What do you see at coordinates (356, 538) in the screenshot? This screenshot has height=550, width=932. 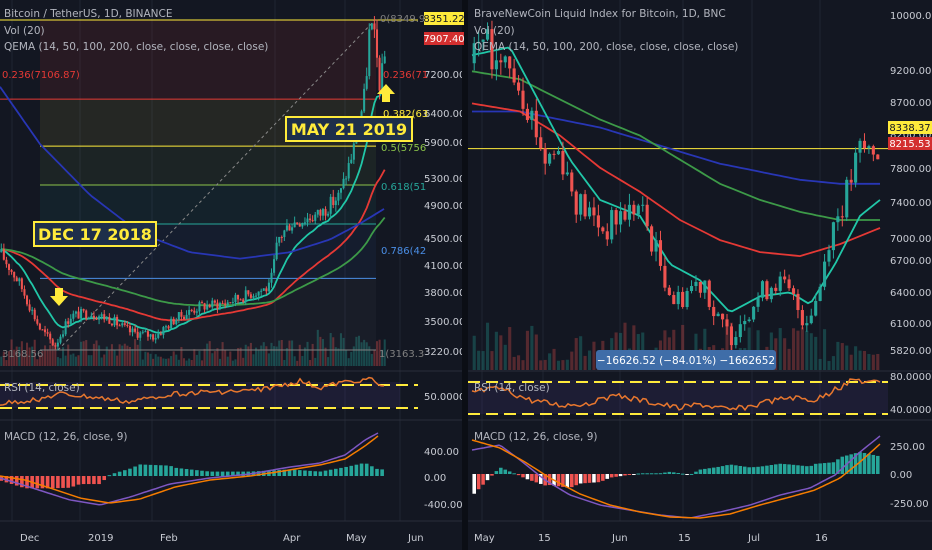 I see `time-tick: May` at bounding box center [356, 538].